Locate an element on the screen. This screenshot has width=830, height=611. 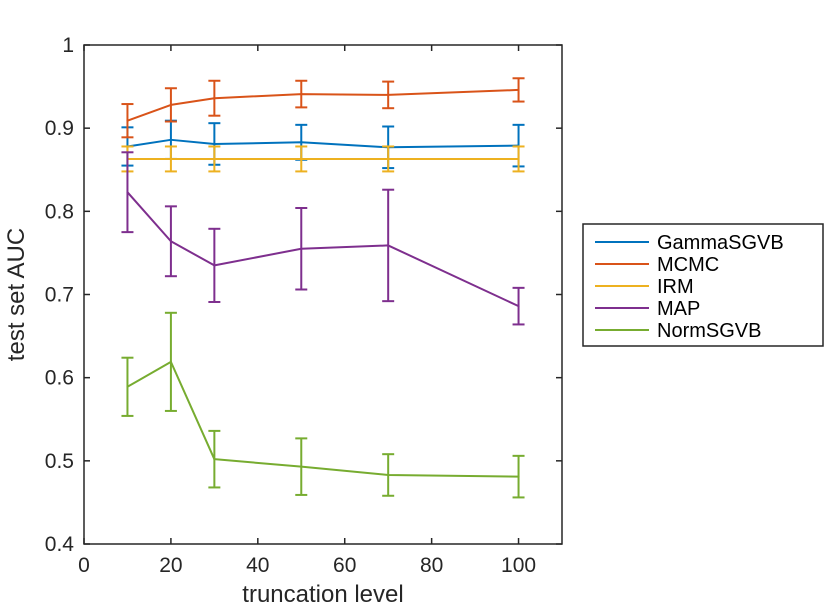
x-tick-label: 20 is located at coordinates (170, 565).